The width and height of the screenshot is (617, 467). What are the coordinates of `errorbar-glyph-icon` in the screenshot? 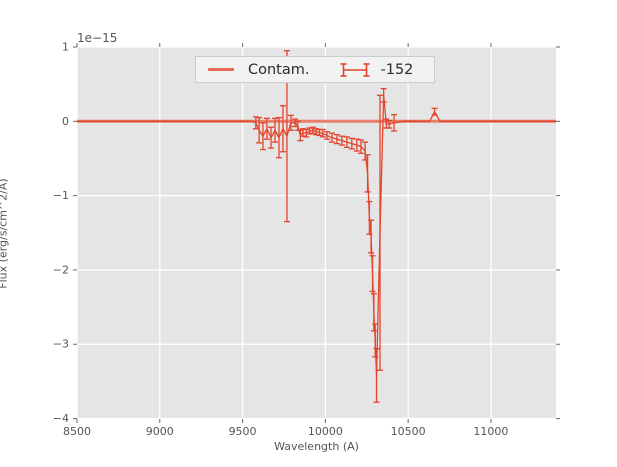 It's located at (354, 69).